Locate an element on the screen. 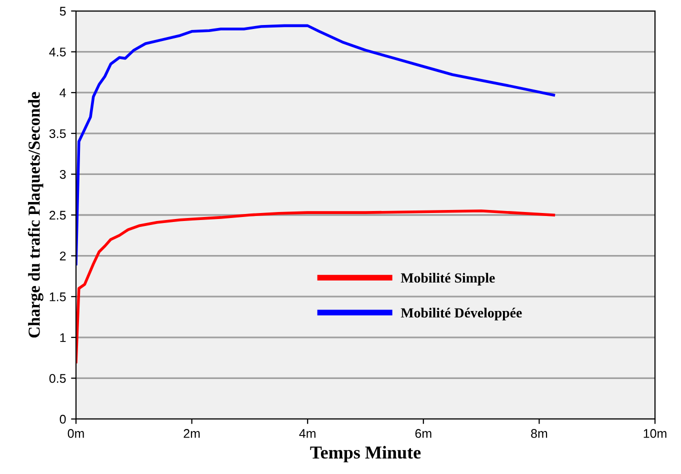 This screenshot has width=681, height=474. x-tick-label: 6m is located at coordinates (423, 433).